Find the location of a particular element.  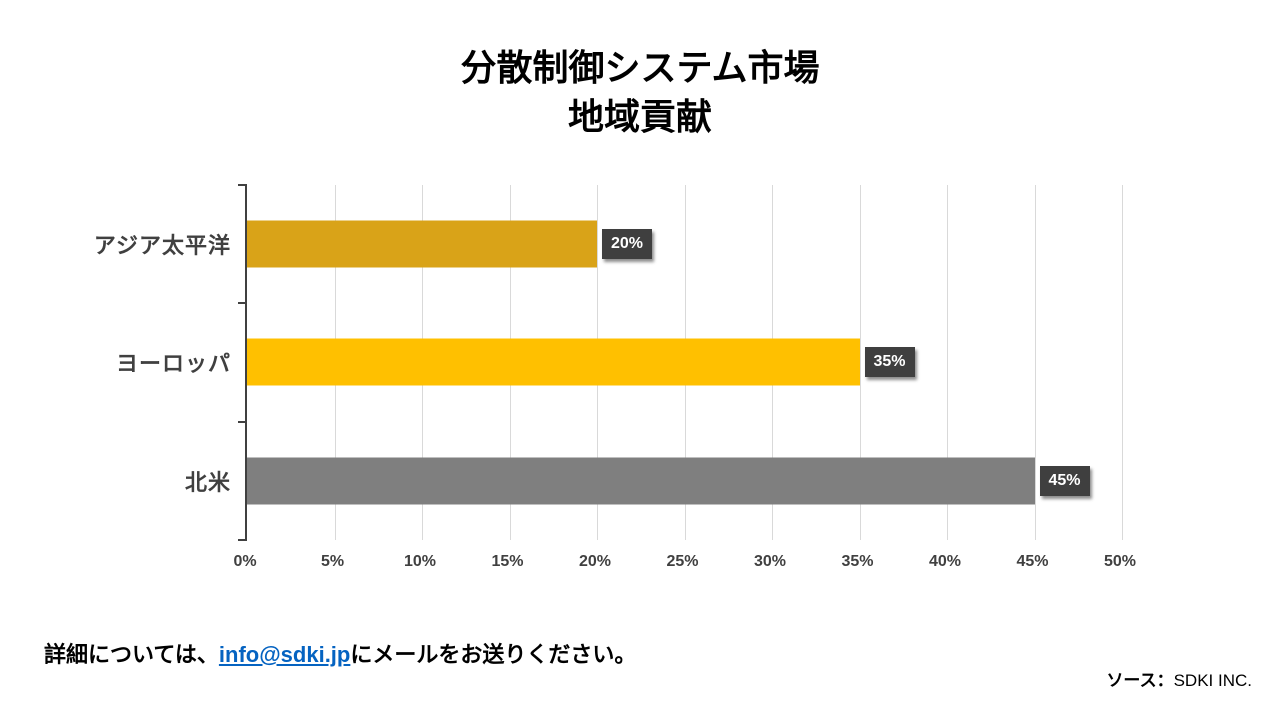

chart-row: アジア太平洋 20% is located at coordinates (608, 244).